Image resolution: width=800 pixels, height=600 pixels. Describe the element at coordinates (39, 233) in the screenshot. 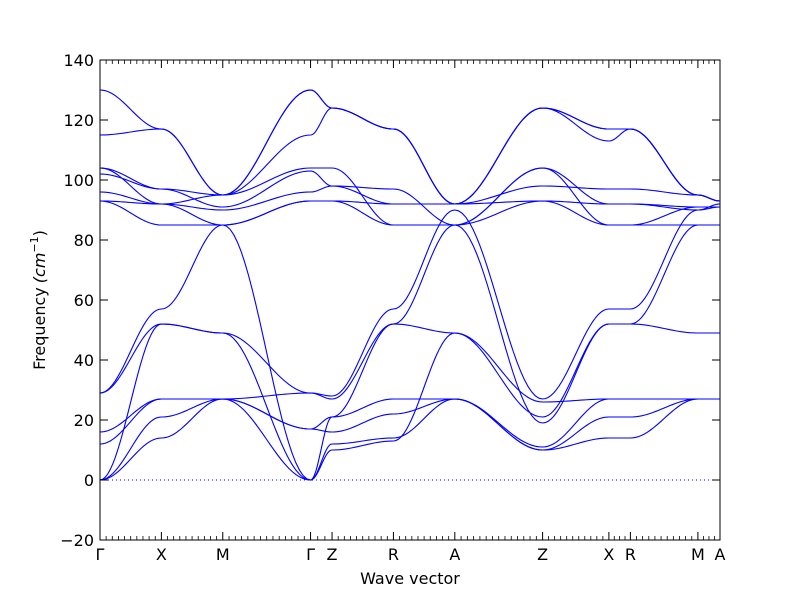

I see `y-axis-label-close: )` at that location.